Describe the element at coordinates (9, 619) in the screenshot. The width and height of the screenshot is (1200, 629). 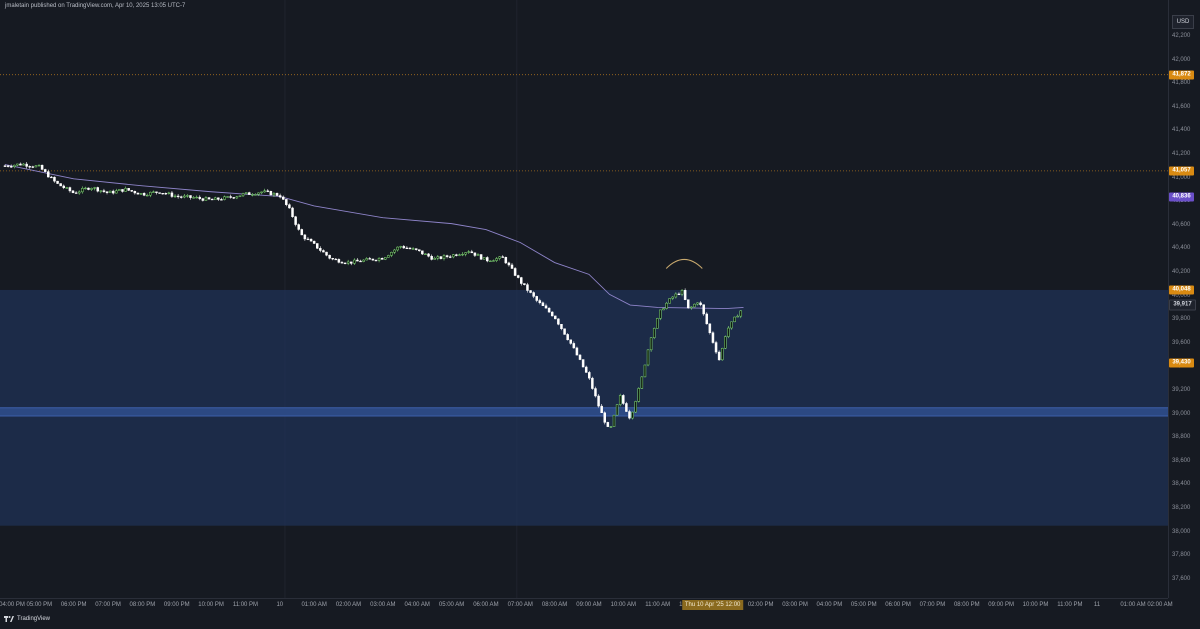
I see `tradingview-logo-icon` at that location.